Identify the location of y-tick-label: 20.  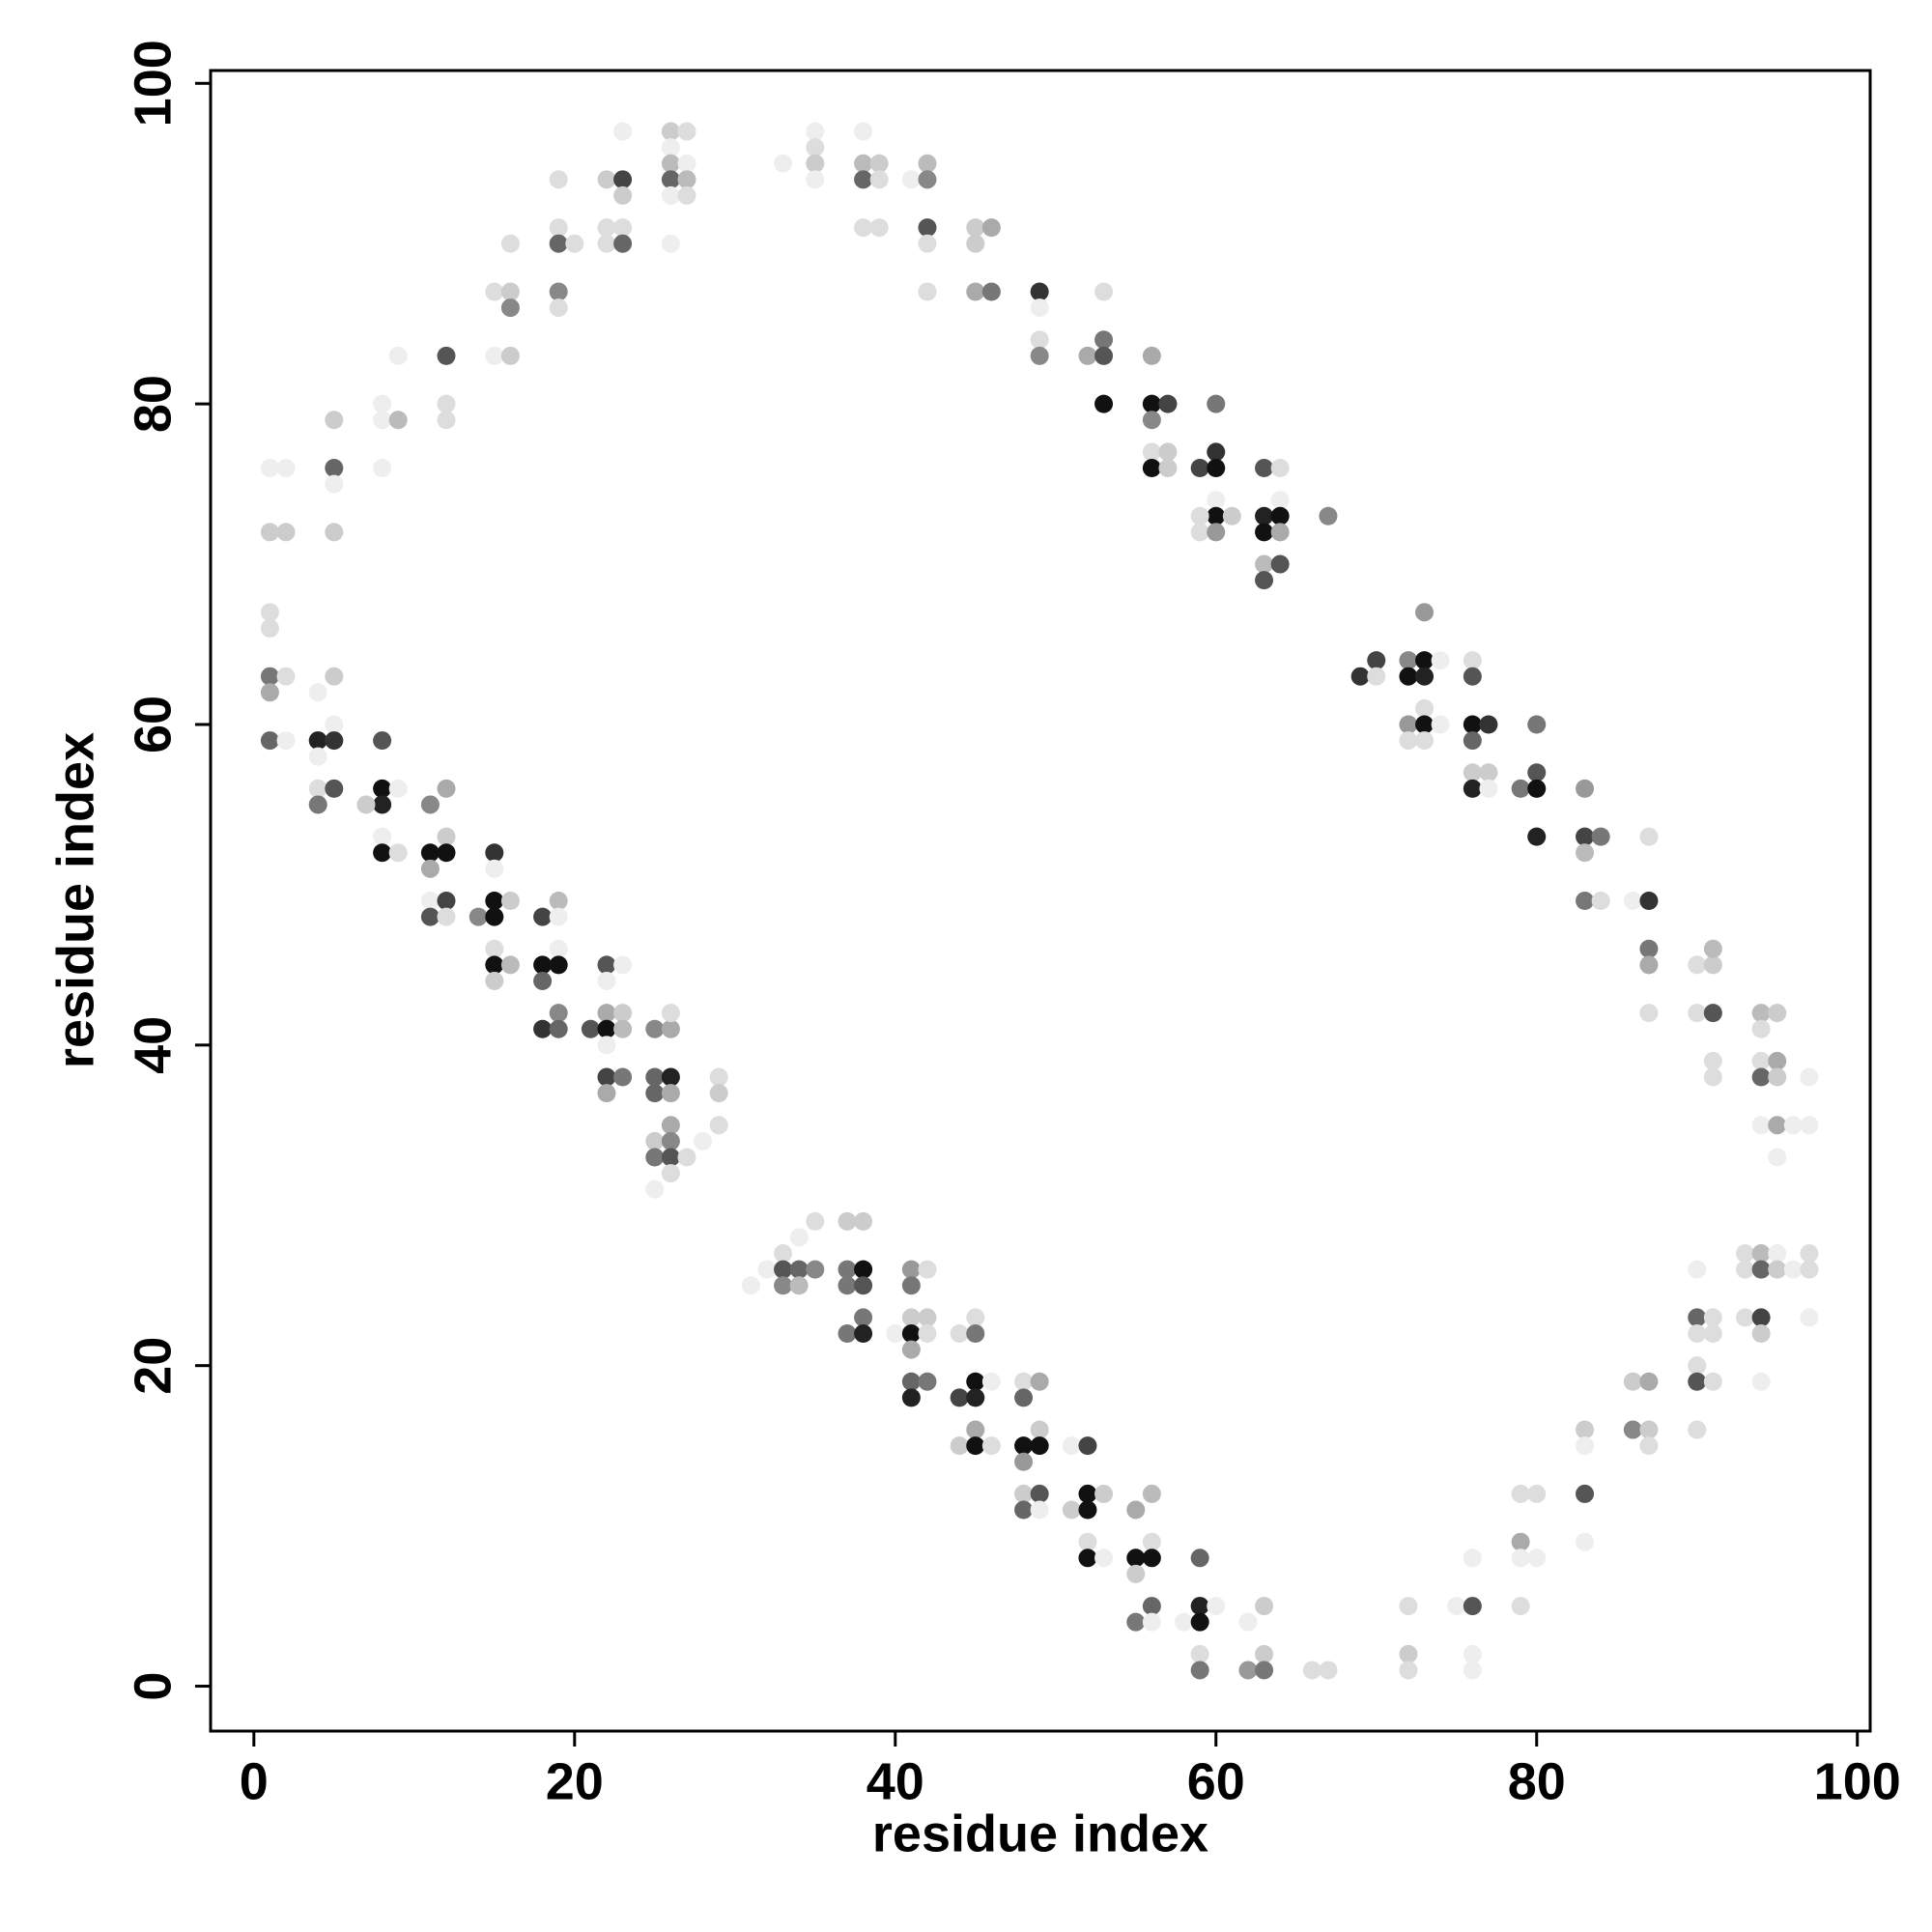
(153, 1366).